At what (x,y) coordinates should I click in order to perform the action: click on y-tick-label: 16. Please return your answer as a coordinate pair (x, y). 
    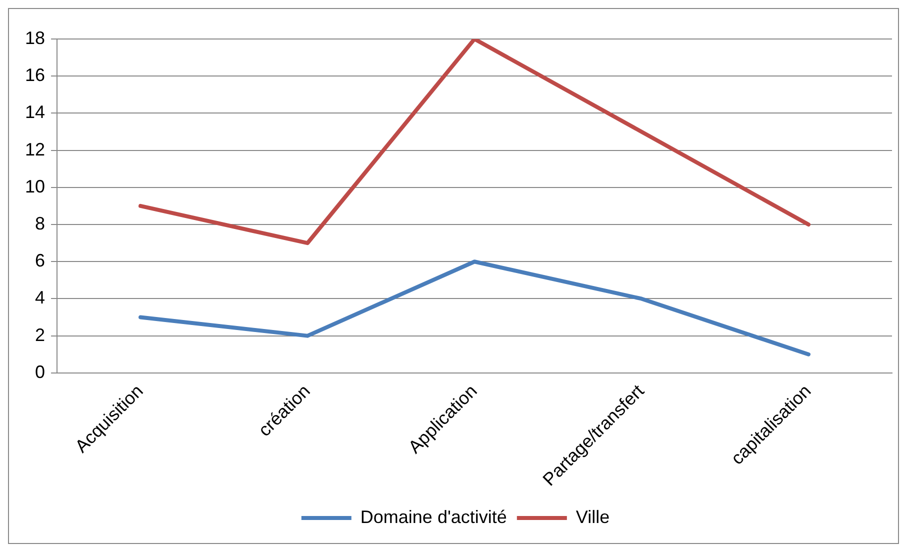
    Looking at the image, I should click on (35, 75).